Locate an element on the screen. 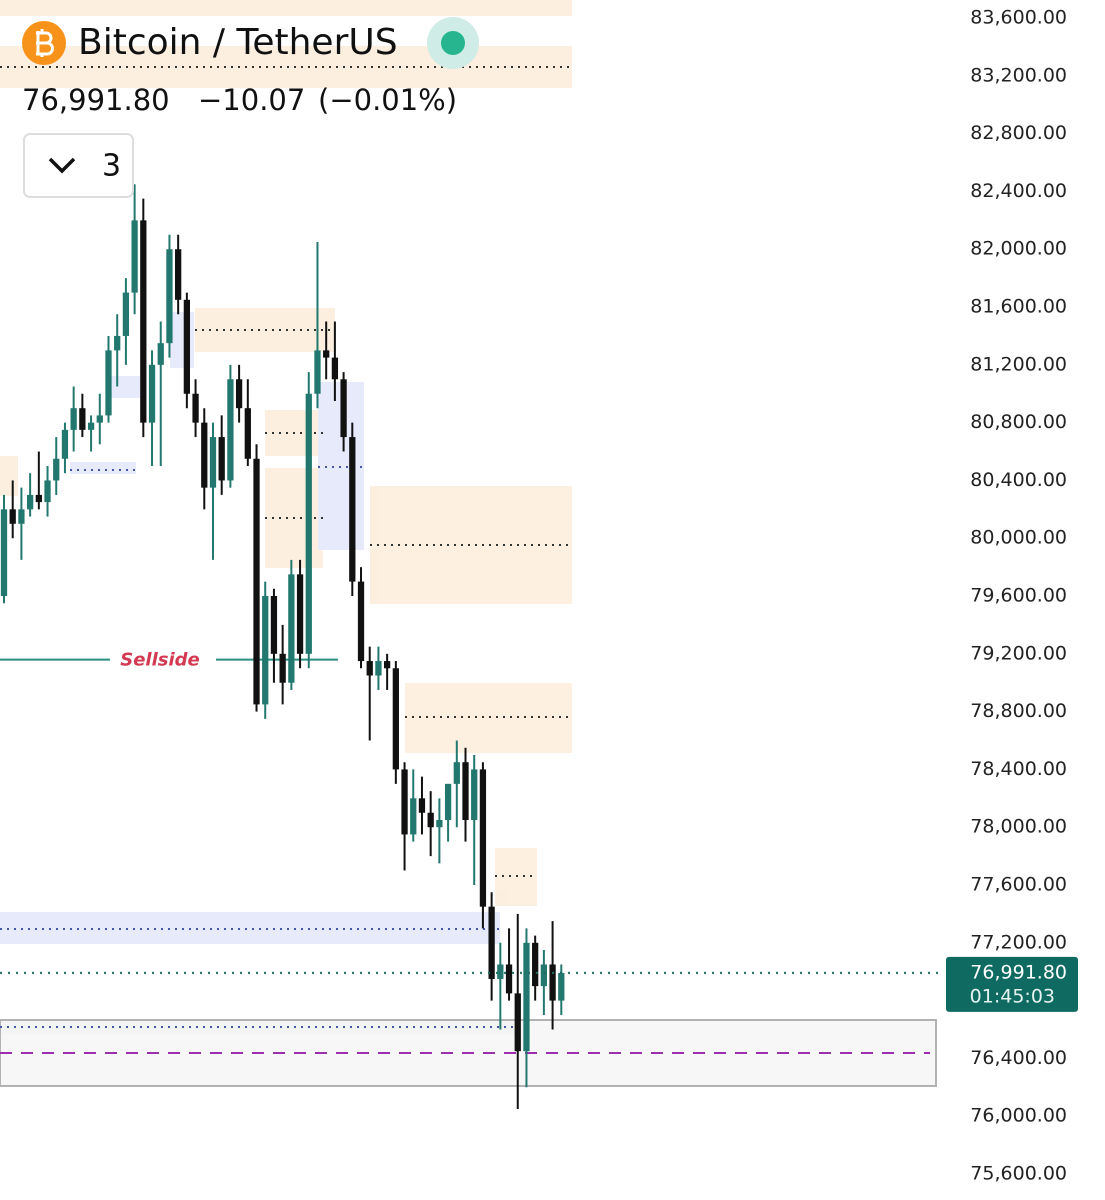  y-tick-label: 78,800.00 is located at coordinates (1018, 711).